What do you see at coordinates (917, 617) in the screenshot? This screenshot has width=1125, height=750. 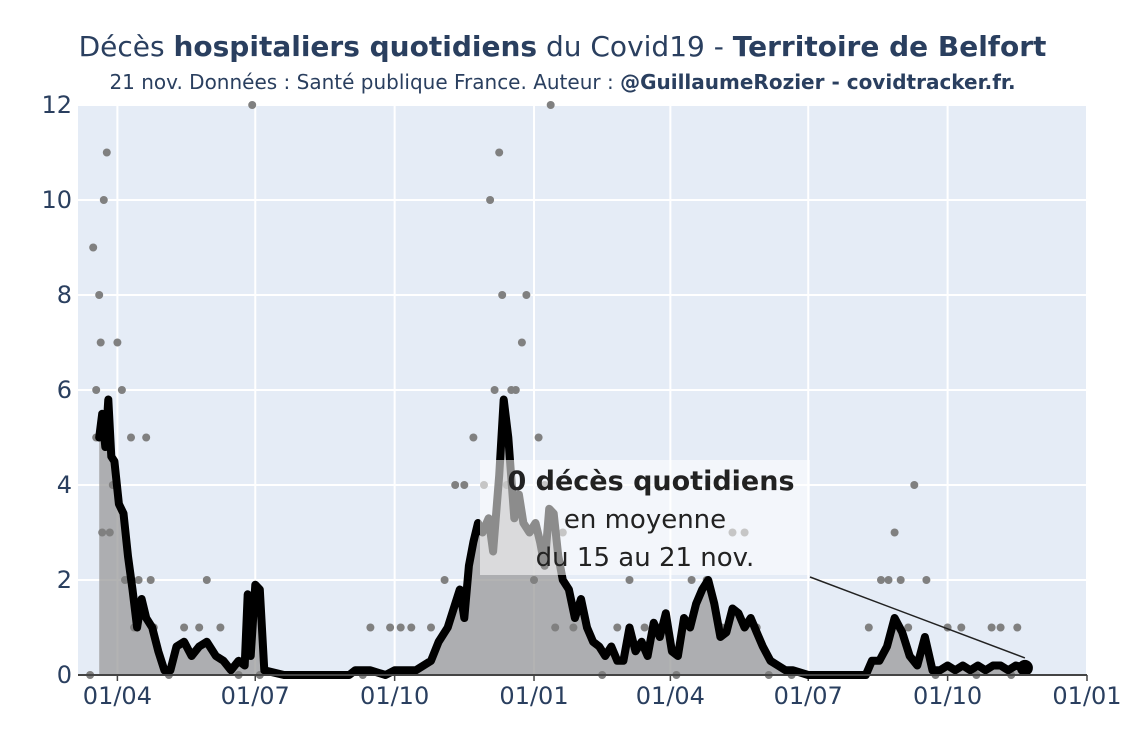 I see `annotation-arrow` at bounding box center [917, 617].